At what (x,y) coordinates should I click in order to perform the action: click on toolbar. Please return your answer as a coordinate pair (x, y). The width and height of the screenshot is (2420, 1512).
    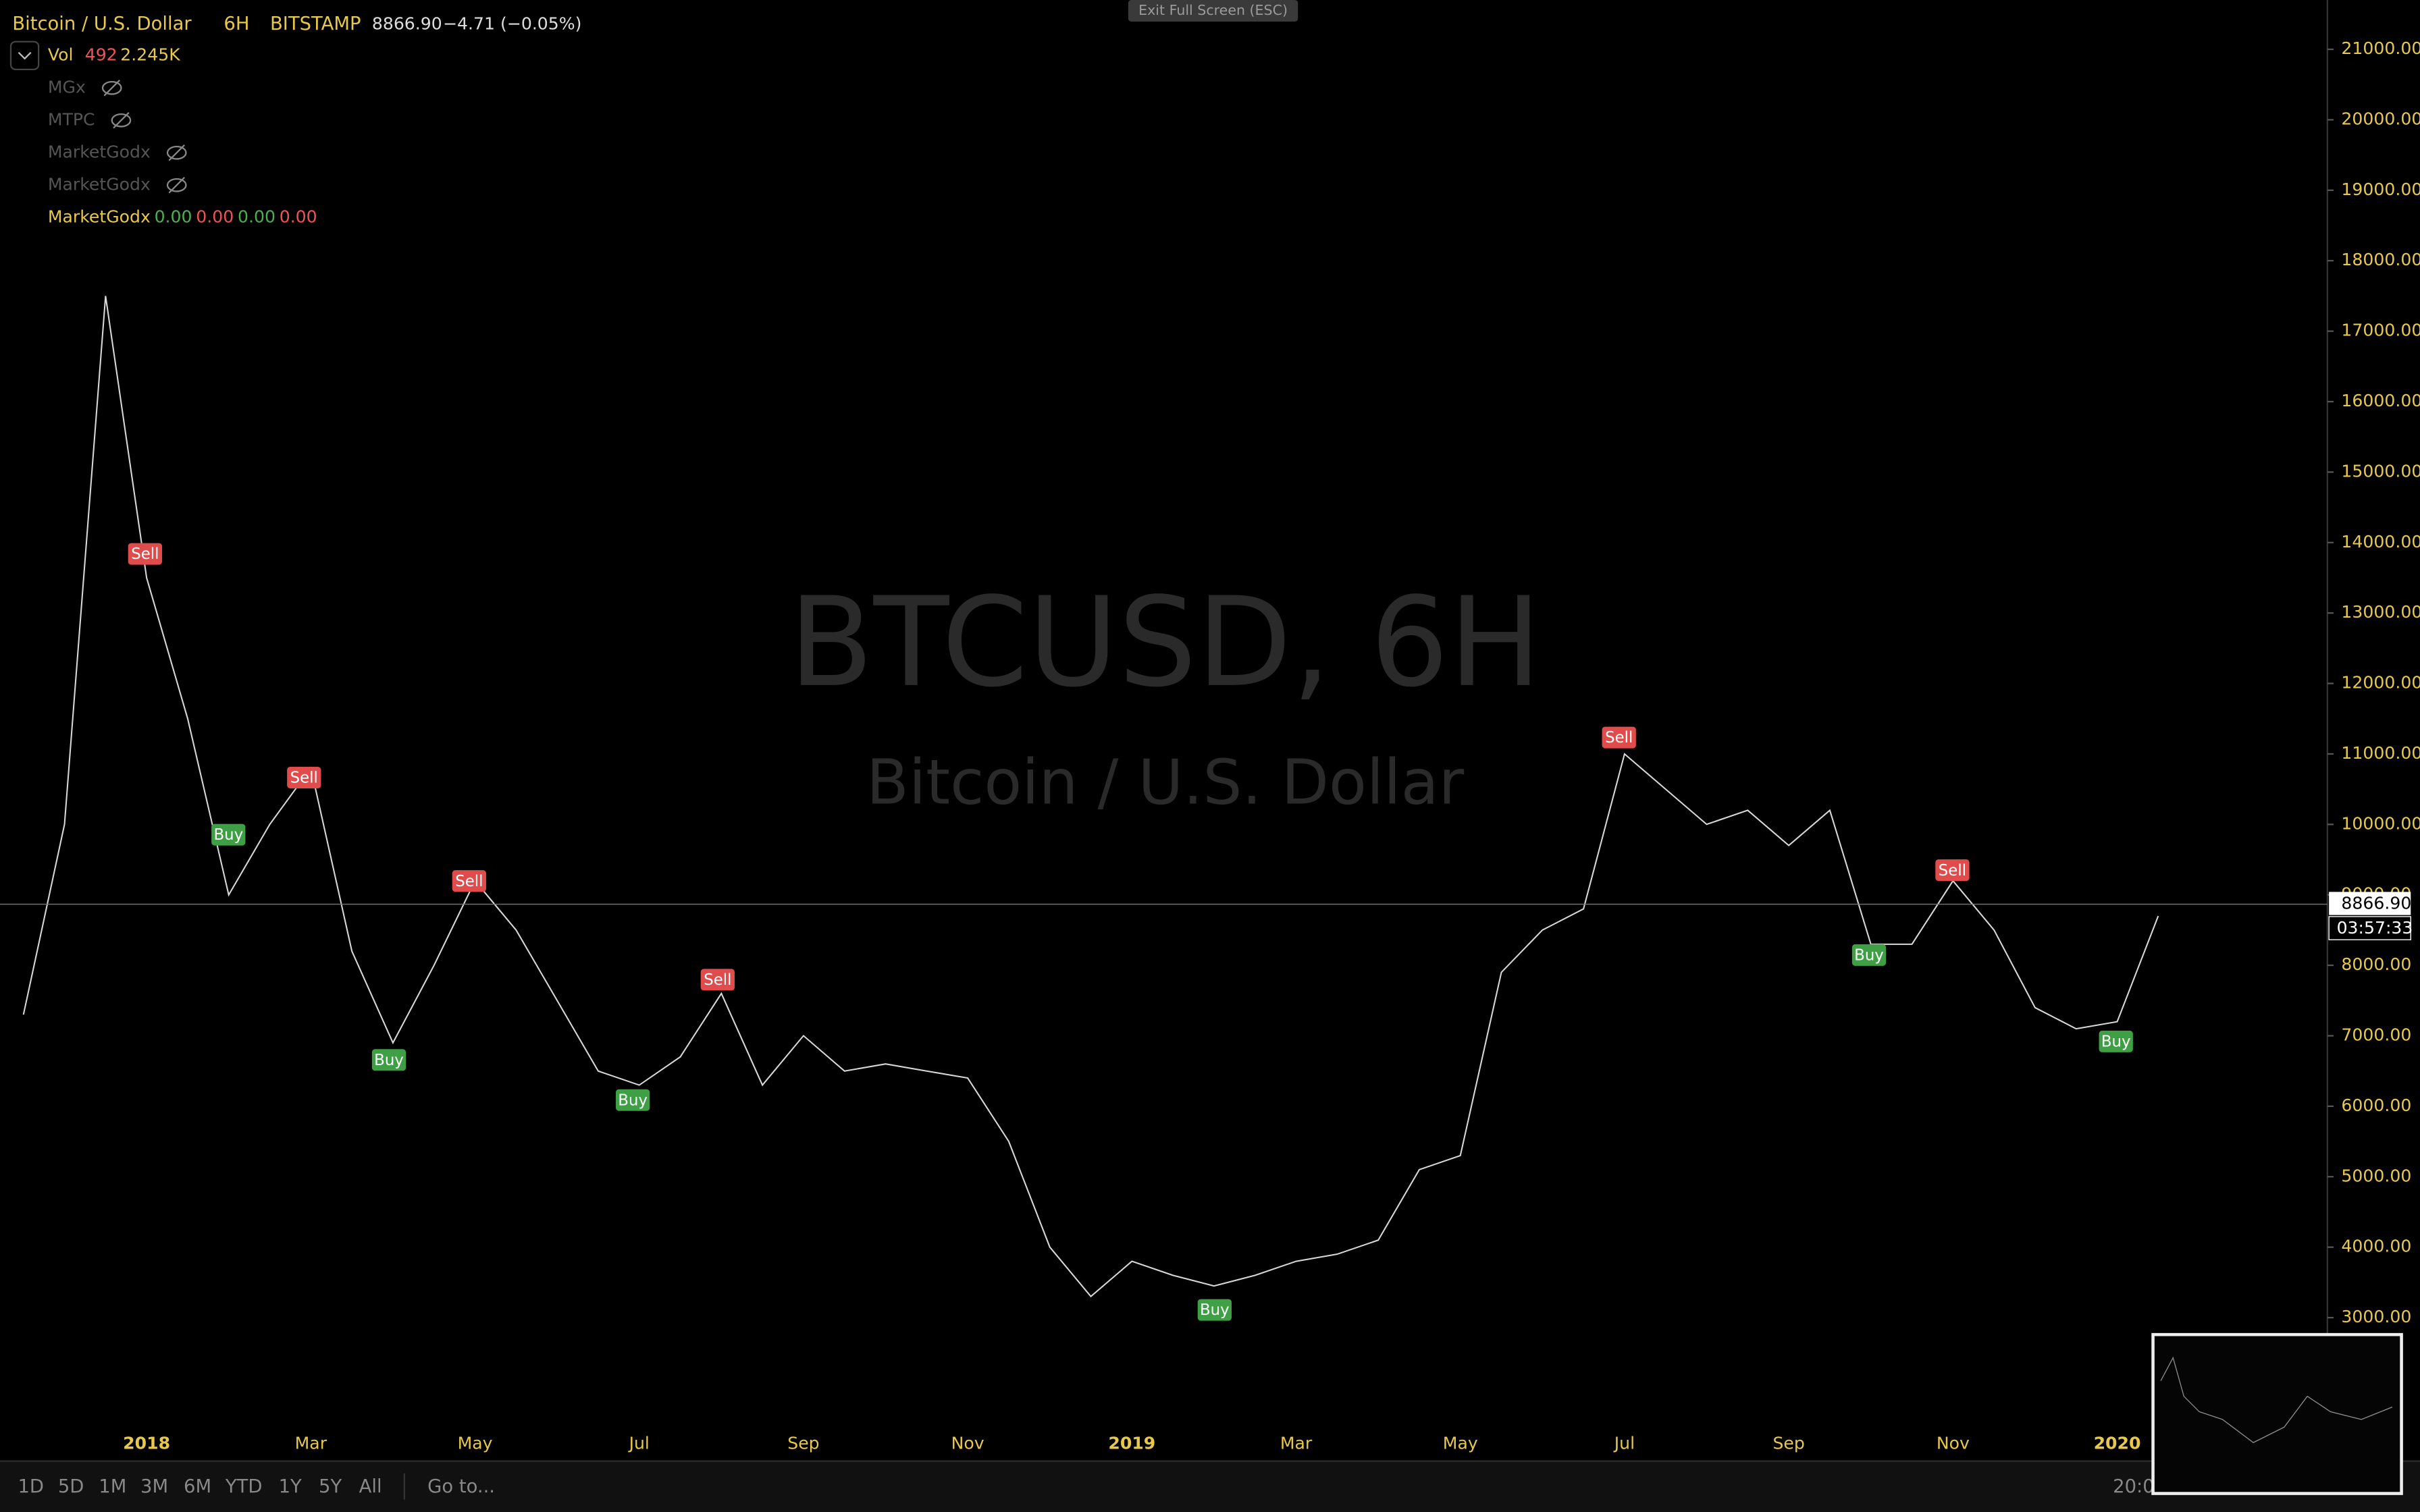
    Looking at the image, I should click on (1210, 1486).